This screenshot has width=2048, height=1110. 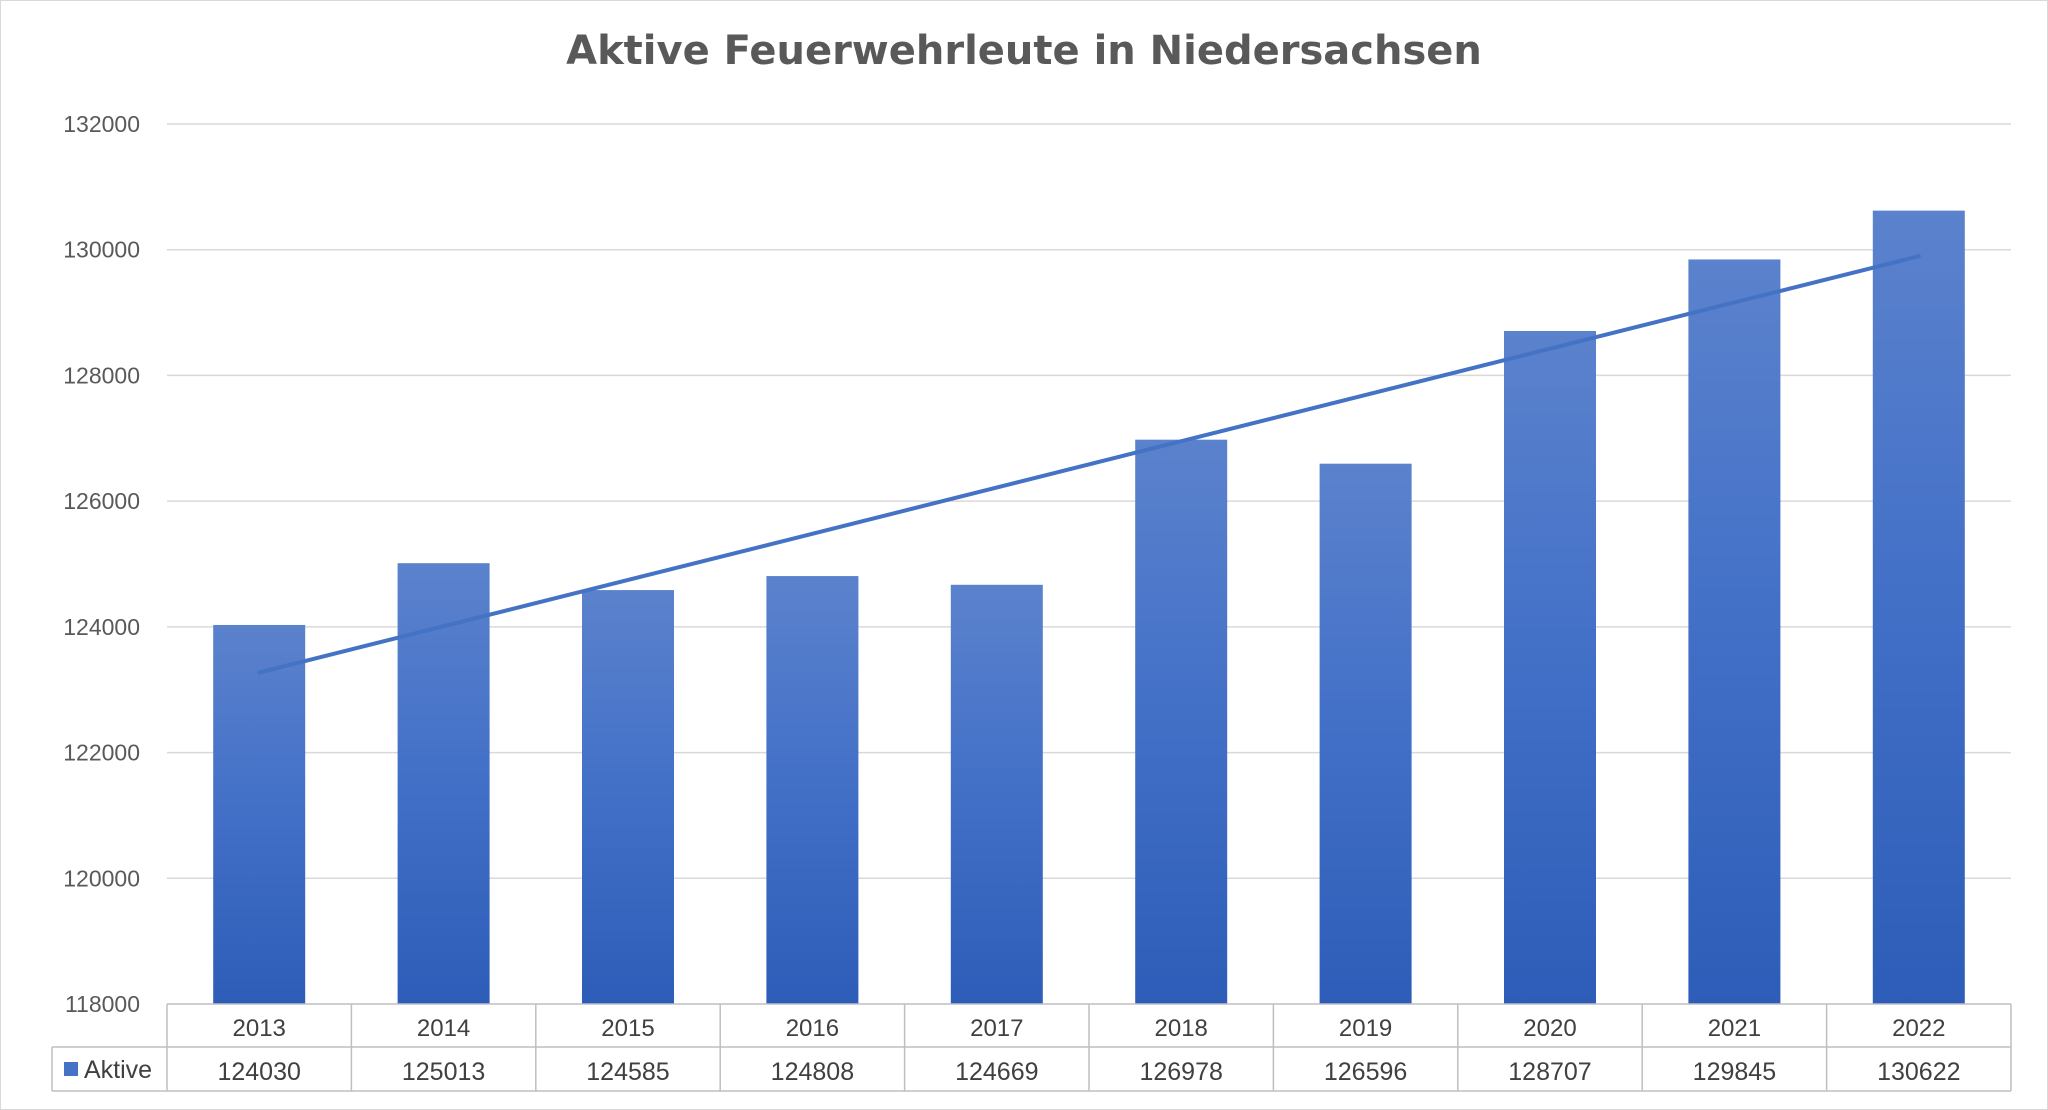 I want to click on y-tick-label-128000: 128000, so click(x=101, y=375).